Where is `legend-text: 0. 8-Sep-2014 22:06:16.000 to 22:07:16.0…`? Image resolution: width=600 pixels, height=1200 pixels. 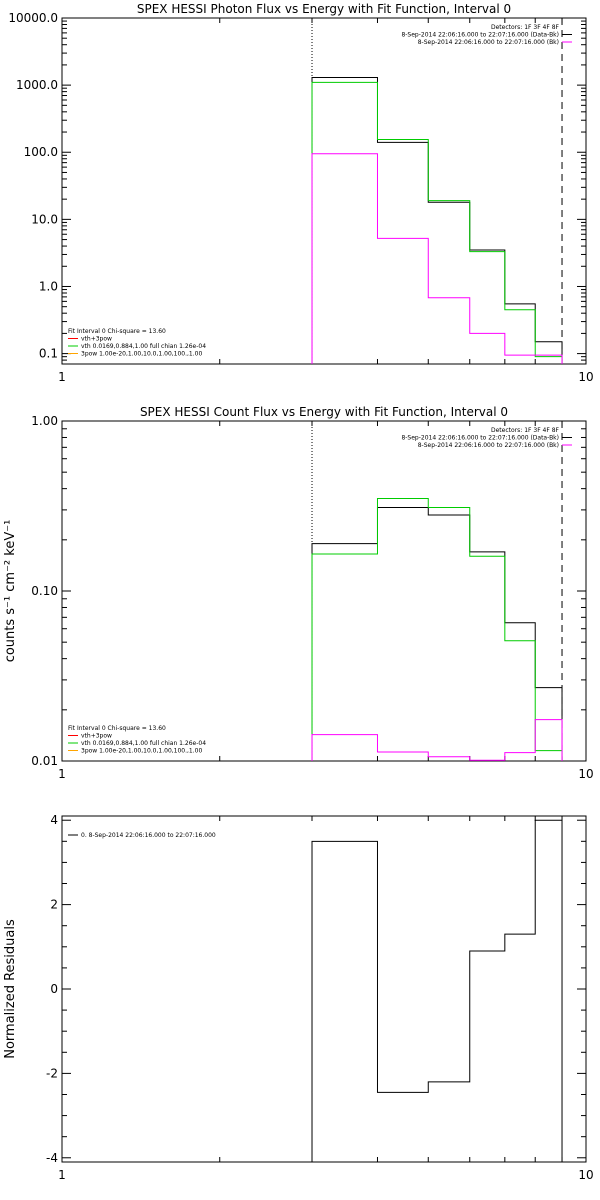 legend-text: 0. 8-Sep-2014 22:06:16.000 to 22:07:16.0… is located at coordinates (148, 835).